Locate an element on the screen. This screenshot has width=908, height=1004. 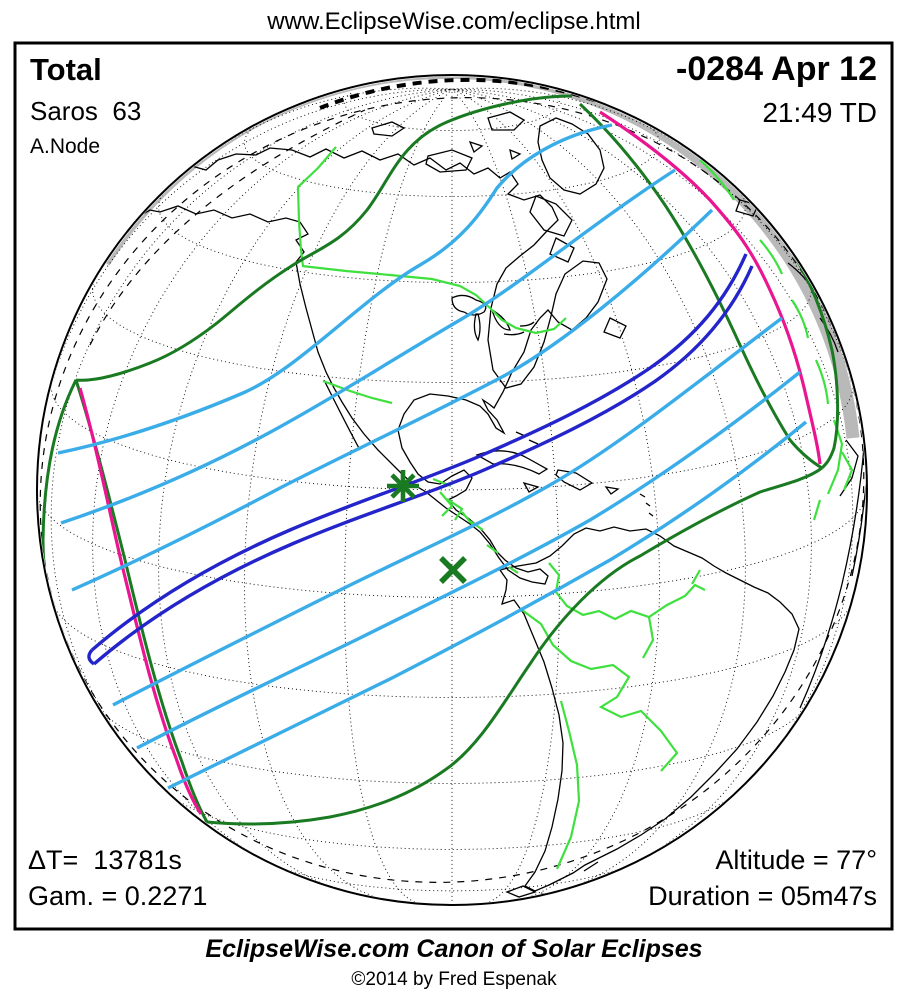
site-url: www.EclipseWise.com/eclipse.html is located at coordinates (454, 21).